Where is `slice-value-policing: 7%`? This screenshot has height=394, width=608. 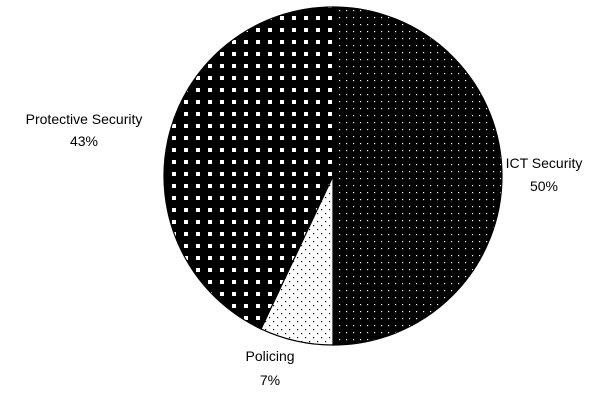 slice-value-policing: 7% is located at coordinates (270, 380).